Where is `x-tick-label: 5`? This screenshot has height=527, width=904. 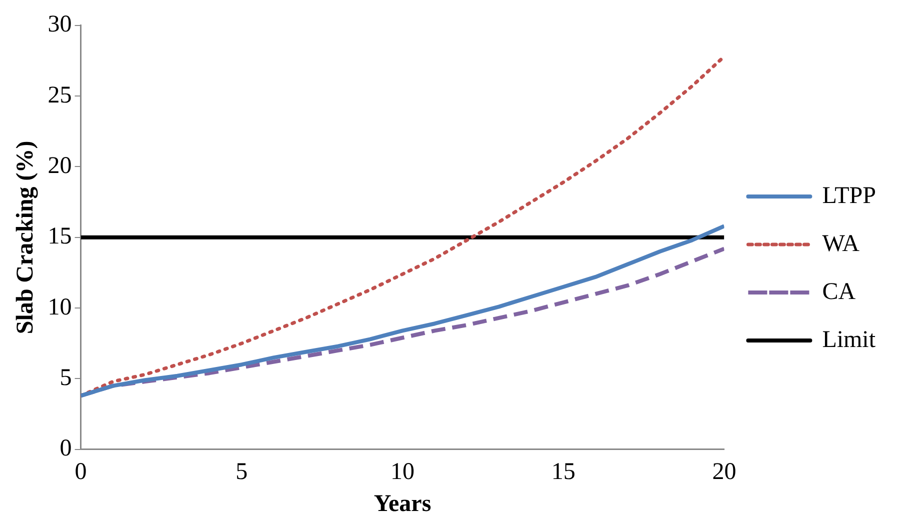 x-tick-label: 5 is located at coordinates (242, 472).